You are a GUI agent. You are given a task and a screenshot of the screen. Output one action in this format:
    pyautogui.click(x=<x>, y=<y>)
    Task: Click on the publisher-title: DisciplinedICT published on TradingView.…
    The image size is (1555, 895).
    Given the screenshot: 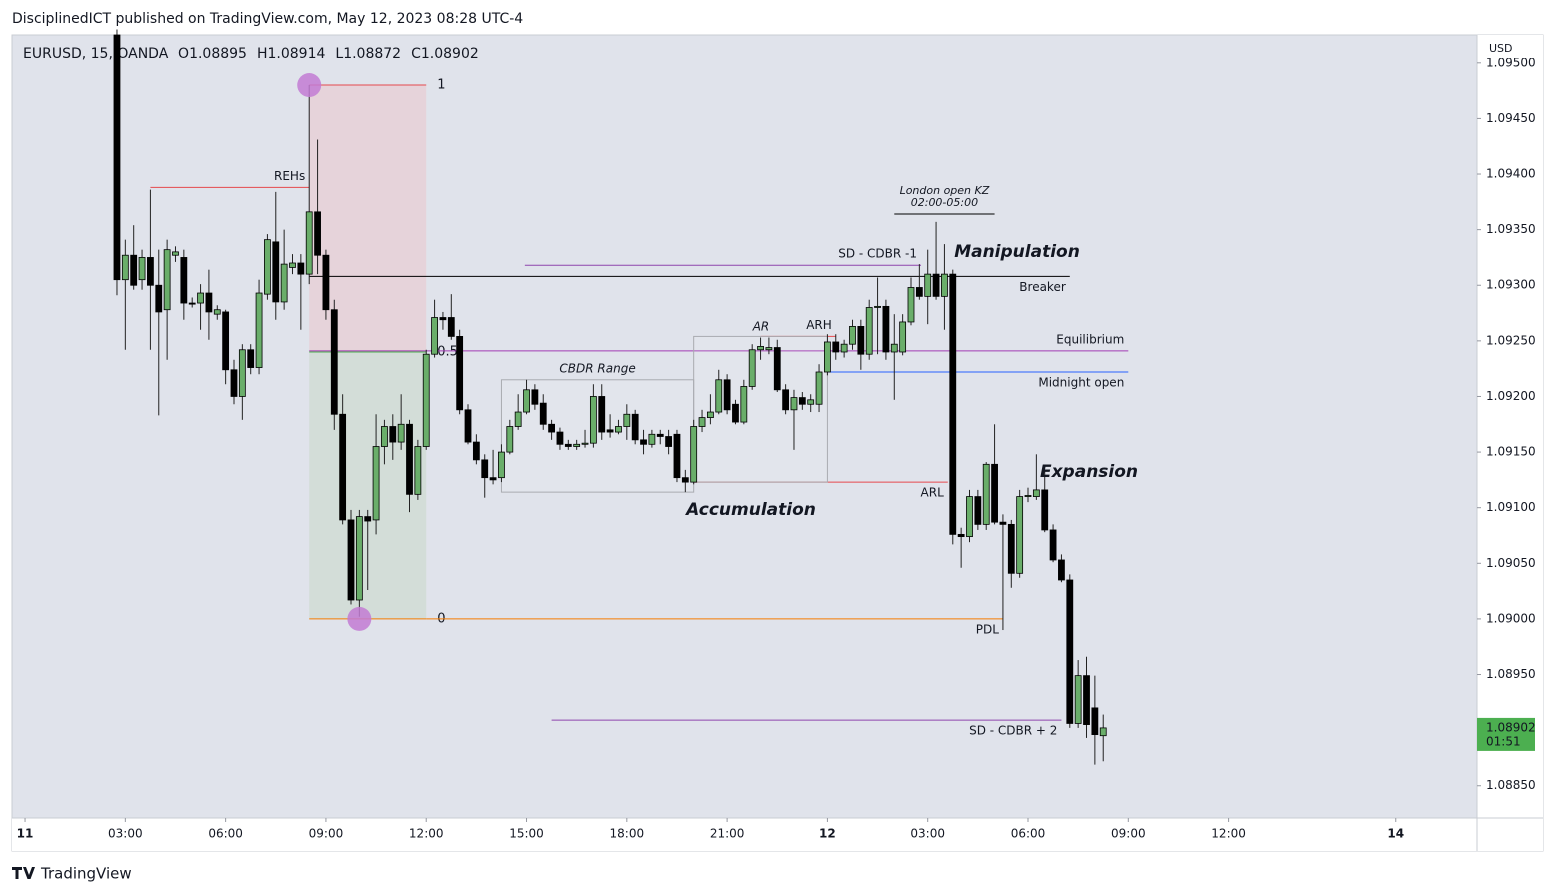 What is the action you would take?
    pyautogui.click(x=267, y=19)
    